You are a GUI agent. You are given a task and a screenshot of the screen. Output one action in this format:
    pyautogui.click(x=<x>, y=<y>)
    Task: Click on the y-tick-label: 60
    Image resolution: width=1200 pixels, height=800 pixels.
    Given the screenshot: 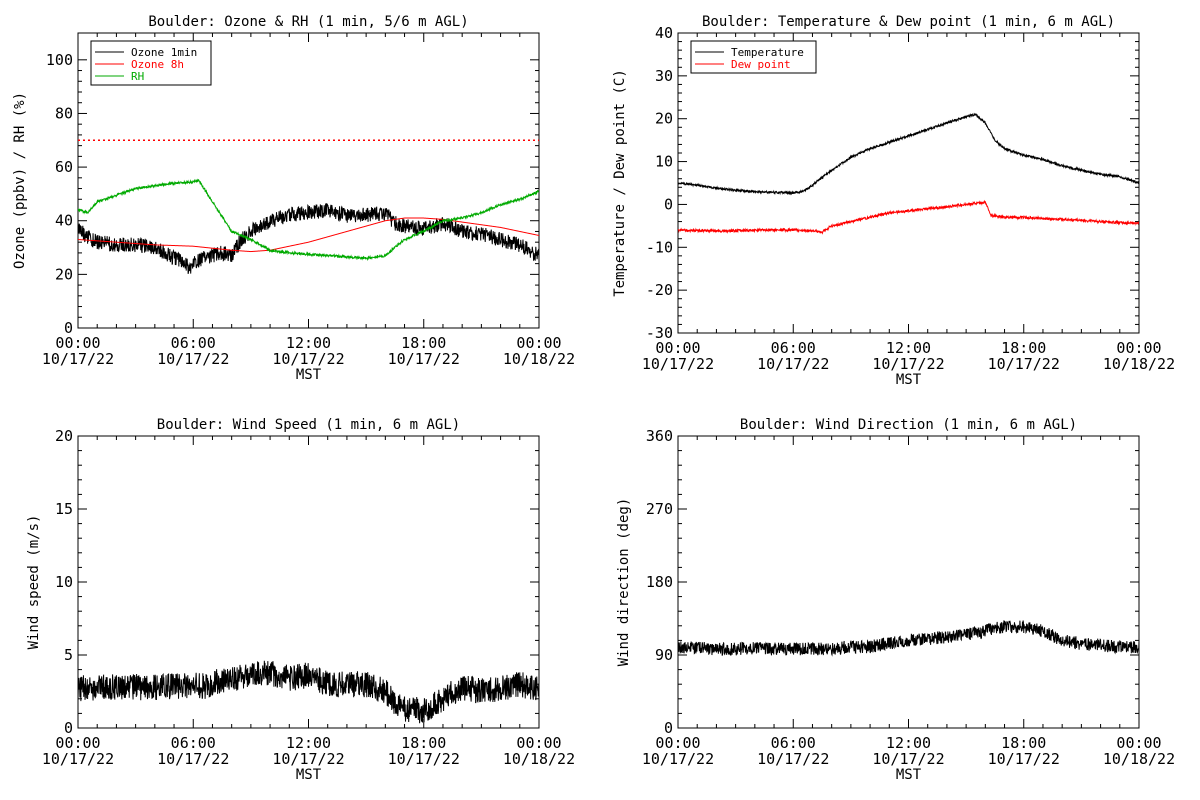 What is the action you would take?
    pyautogui.click(x=64, y=167)
    